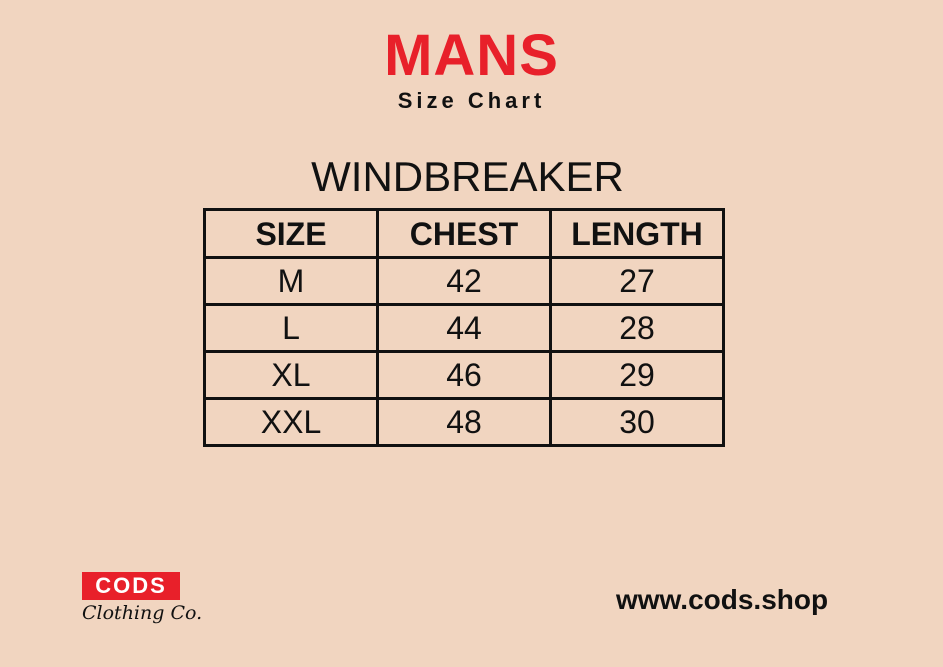  What do you see at coordinates (637, 233) in the screenshot?
I see `column-header: LENGTH` at bounding box center [637, 233].